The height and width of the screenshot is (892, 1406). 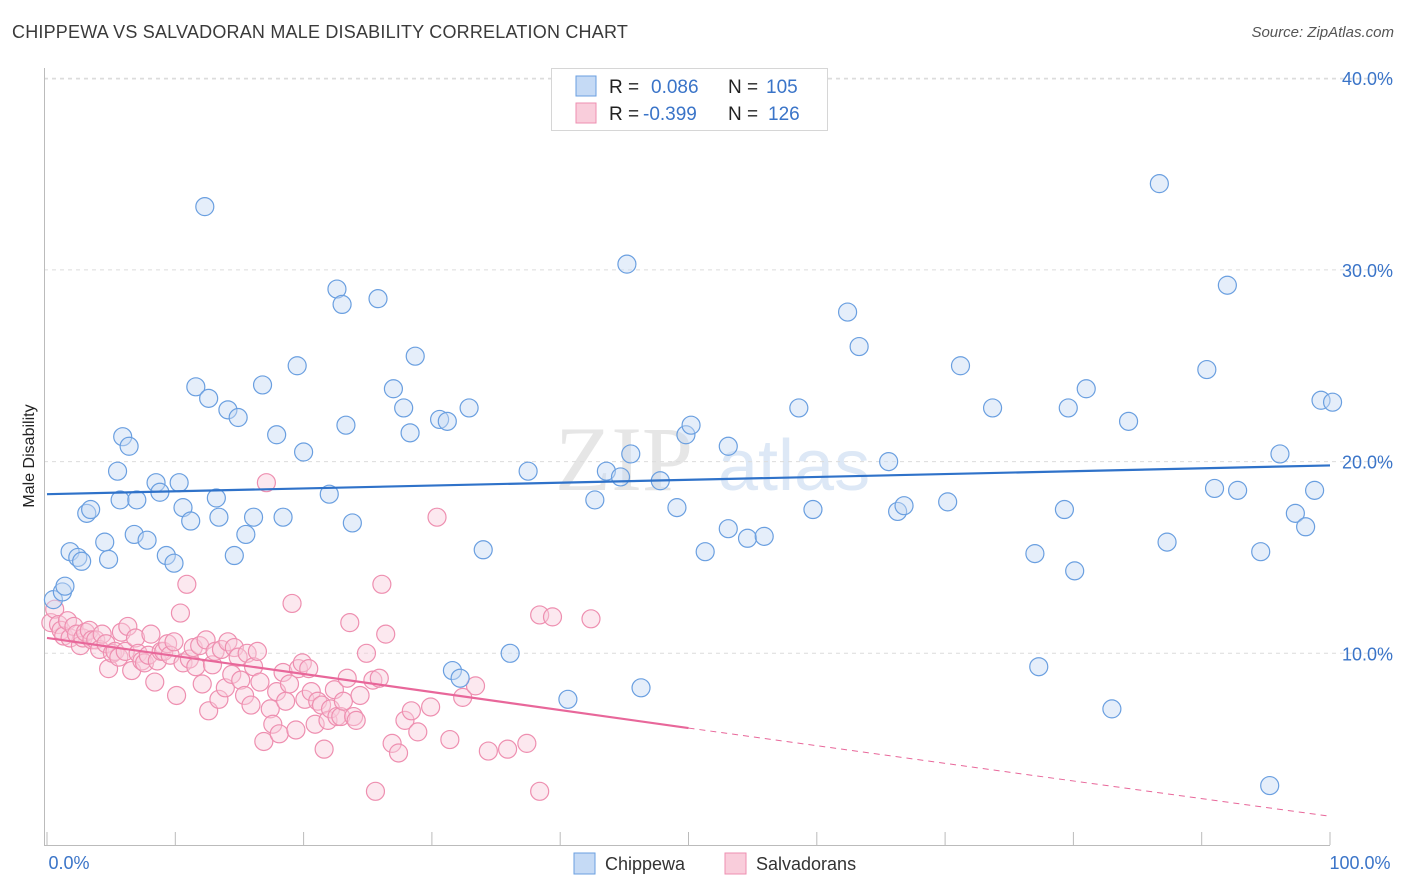 I want to click on legend-r-value-2: -0.399, so click(x=670, y=114).